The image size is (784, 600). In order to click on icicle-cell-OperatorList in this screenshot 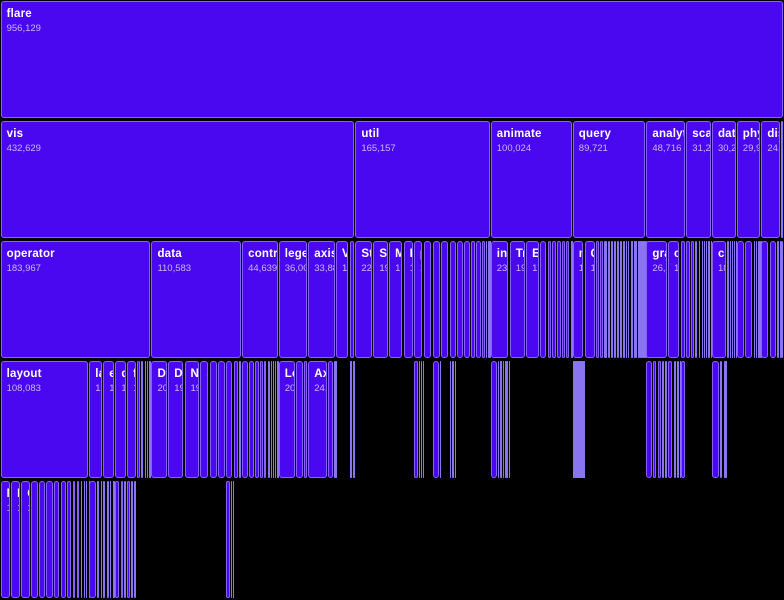, I will do `click(138, 420)`.